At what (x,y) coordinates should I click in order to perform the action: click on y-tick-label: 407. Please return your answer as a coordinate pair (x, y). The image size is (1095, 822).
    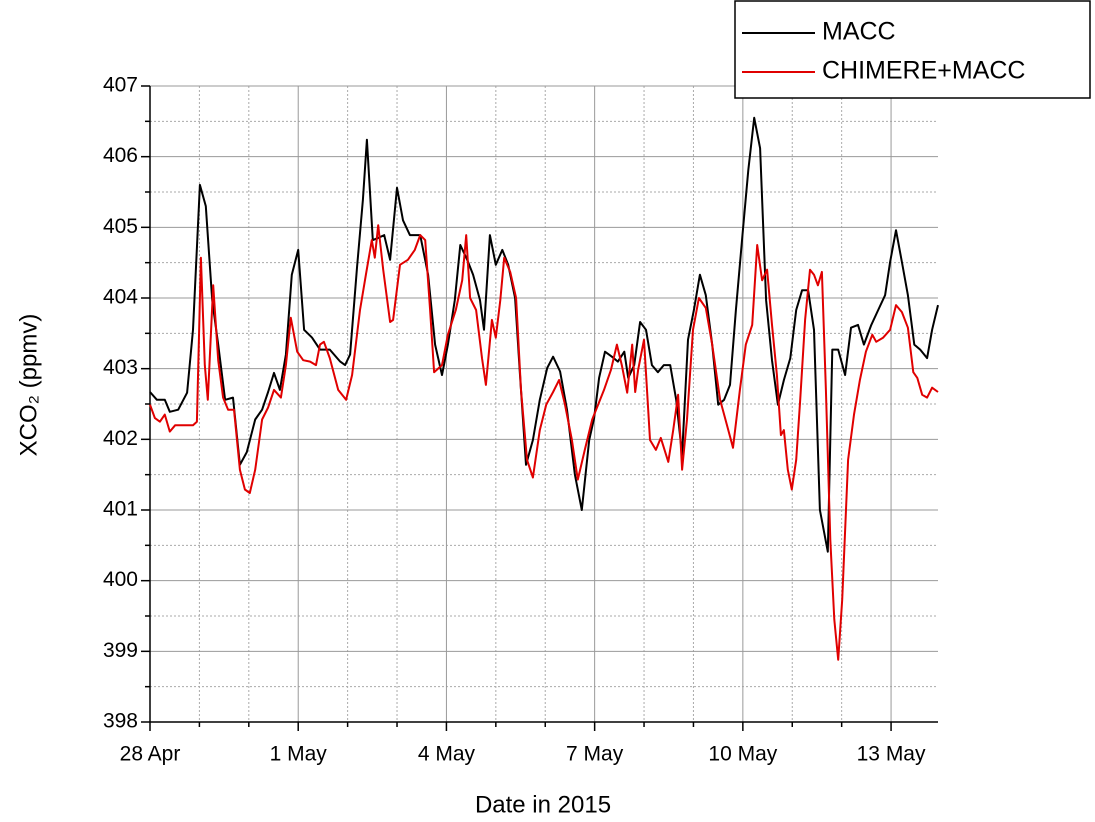
    Looking at the image, I should click on (120, 85).